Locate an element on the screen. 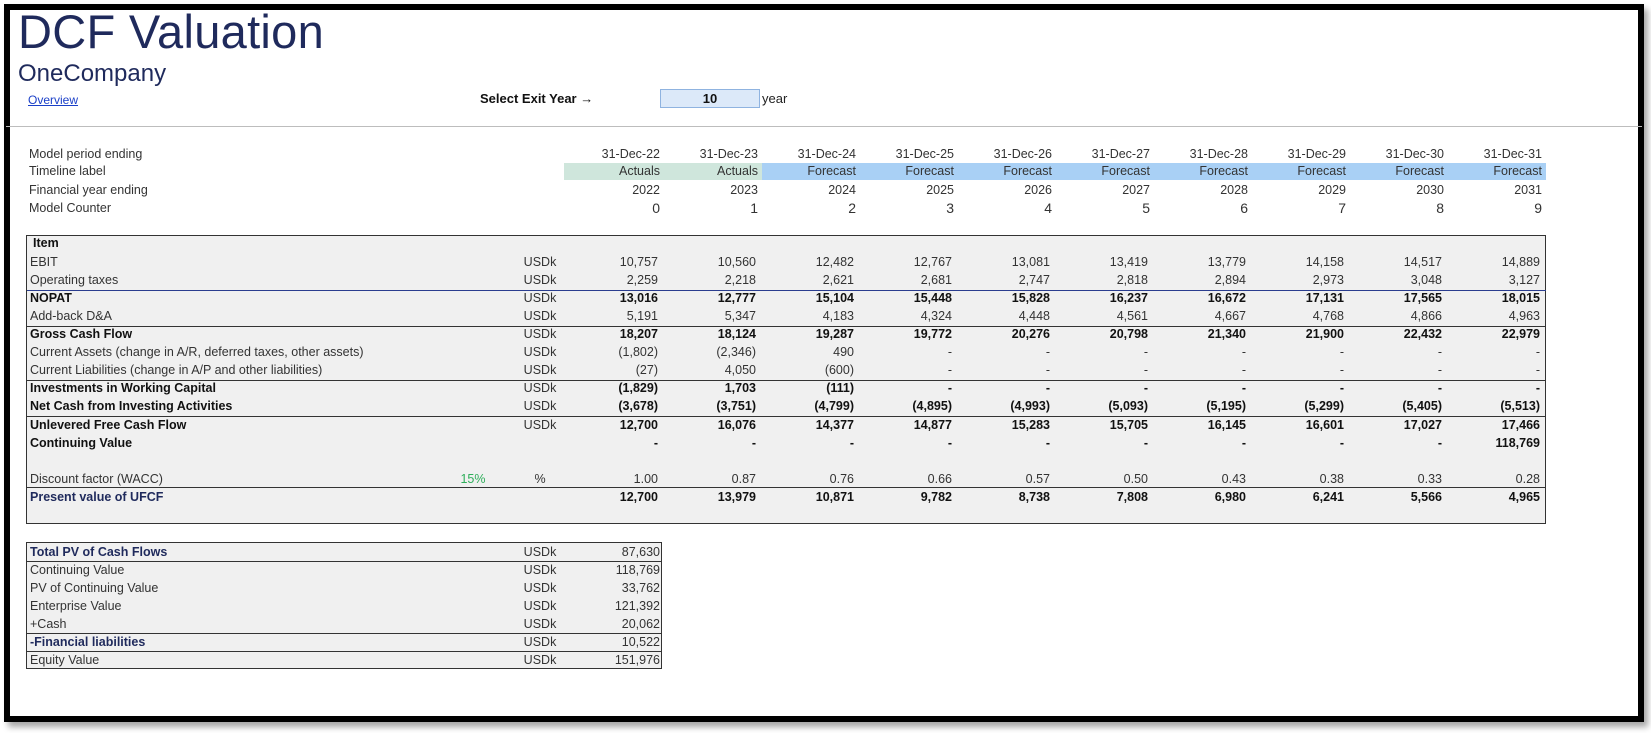 This screenshot has width=1651, height=733. row-label: Net Cash from Investing Activities is located at coordinates (131, 406).